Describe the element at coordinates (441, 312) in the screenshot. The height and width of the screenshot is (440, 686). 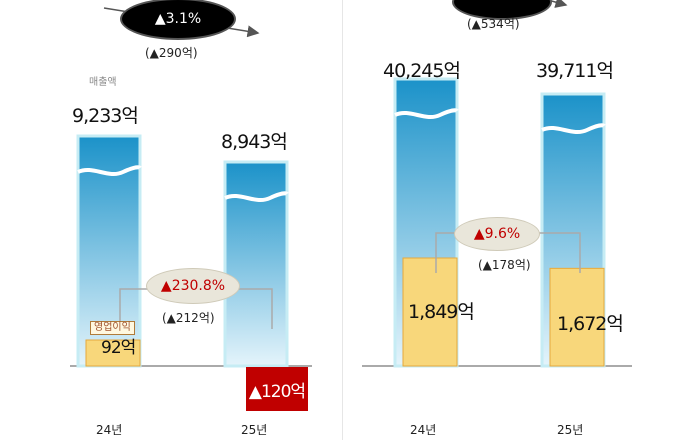
I see `right-profit-label-24: 1,849억` at that location.